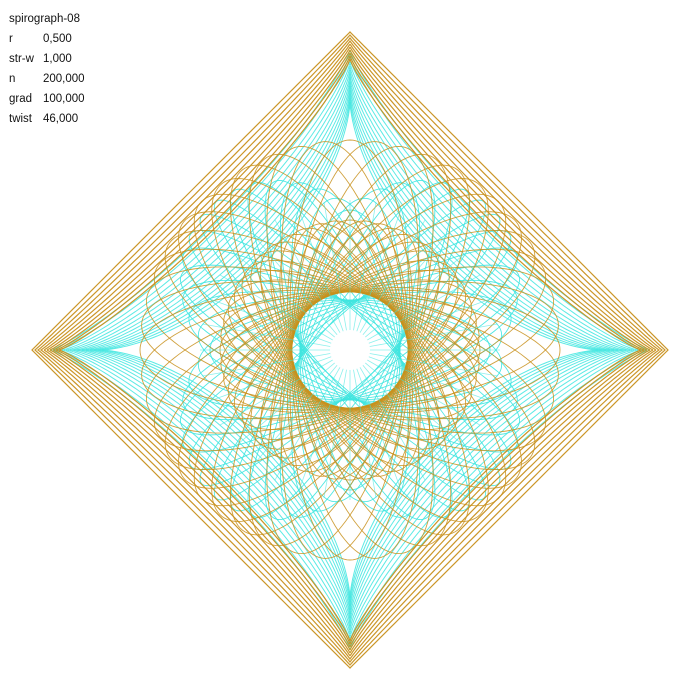  Describe the element at coordinates (57, 39) in the screenshot. I see `param-value-r: 0,500` at that location.